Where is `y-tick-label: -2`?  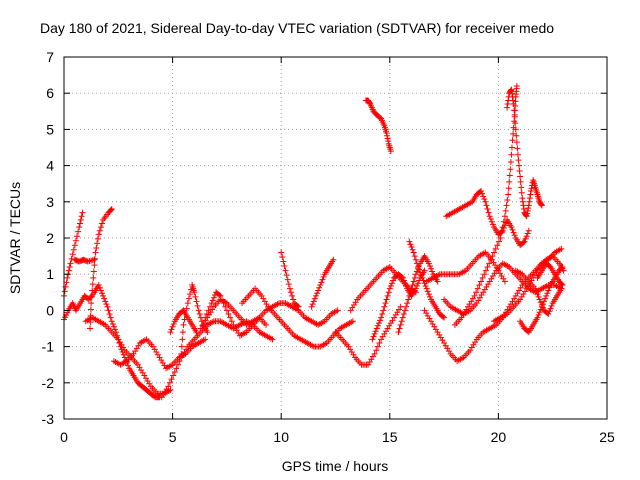 y-tick-label: -2 is located at coordinates (48, 383).